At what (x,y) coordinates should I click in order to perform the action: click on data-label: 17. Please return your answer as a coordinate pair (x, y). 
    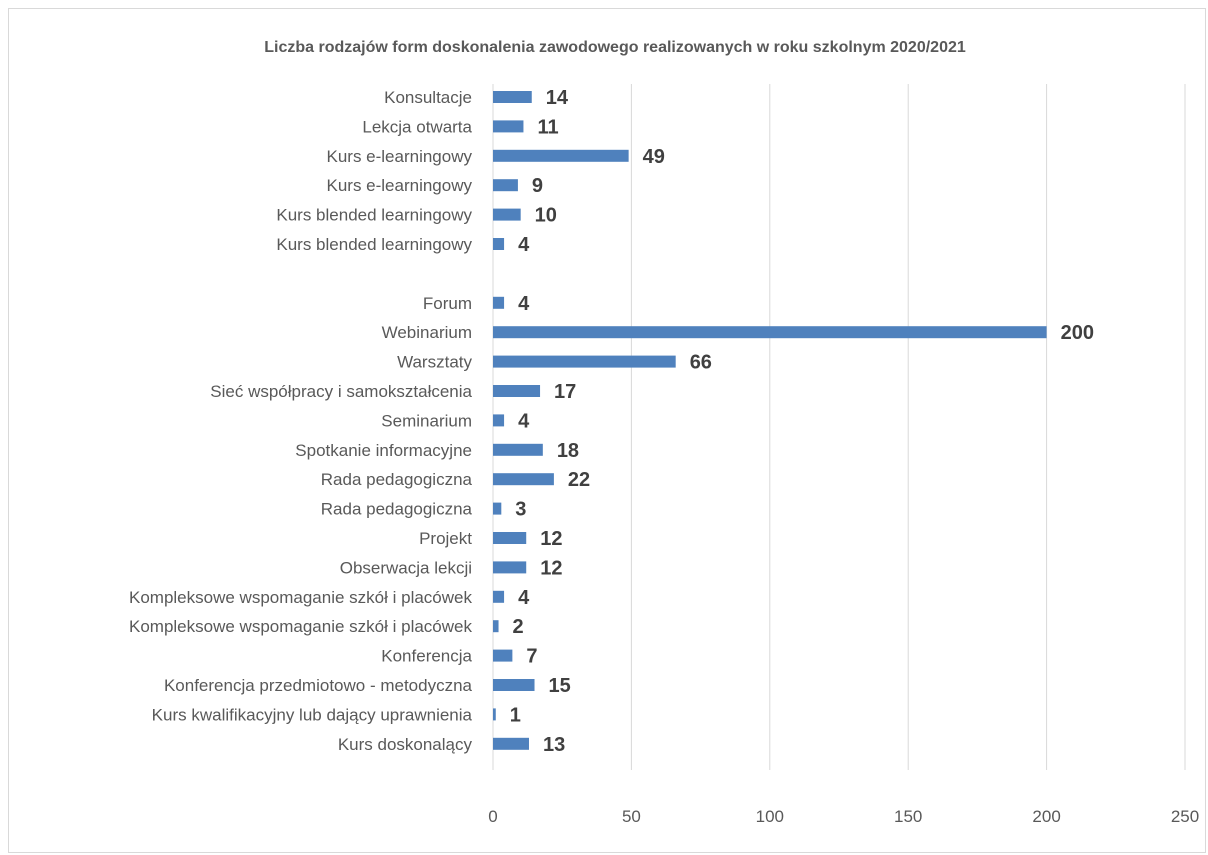
    Looking at the image, I should click on (565, 392).